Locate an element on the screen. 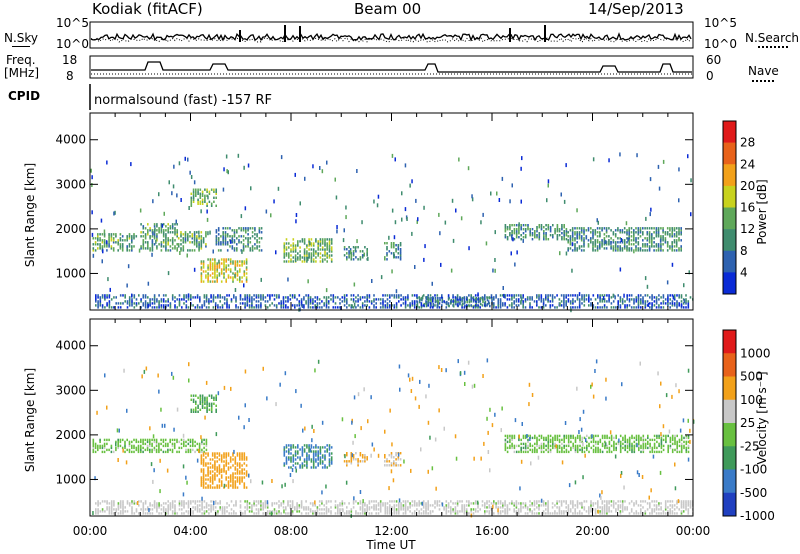 The width and height of the screenshot is (800, 554). cpid-label: CPID is located at coordinates (24, 96).